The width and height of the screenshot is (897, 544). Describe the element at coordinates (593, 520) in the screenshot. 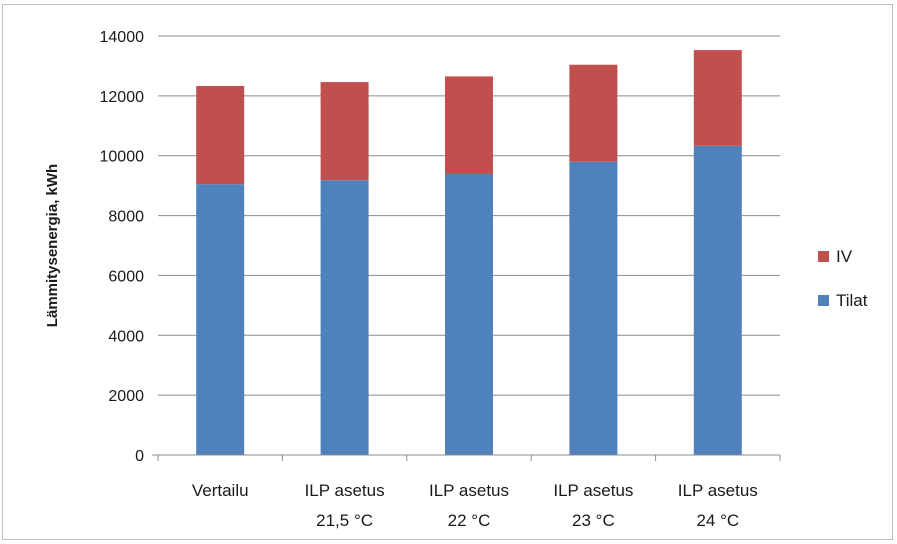

I see `x-tick-label: 23 °C` at that location.